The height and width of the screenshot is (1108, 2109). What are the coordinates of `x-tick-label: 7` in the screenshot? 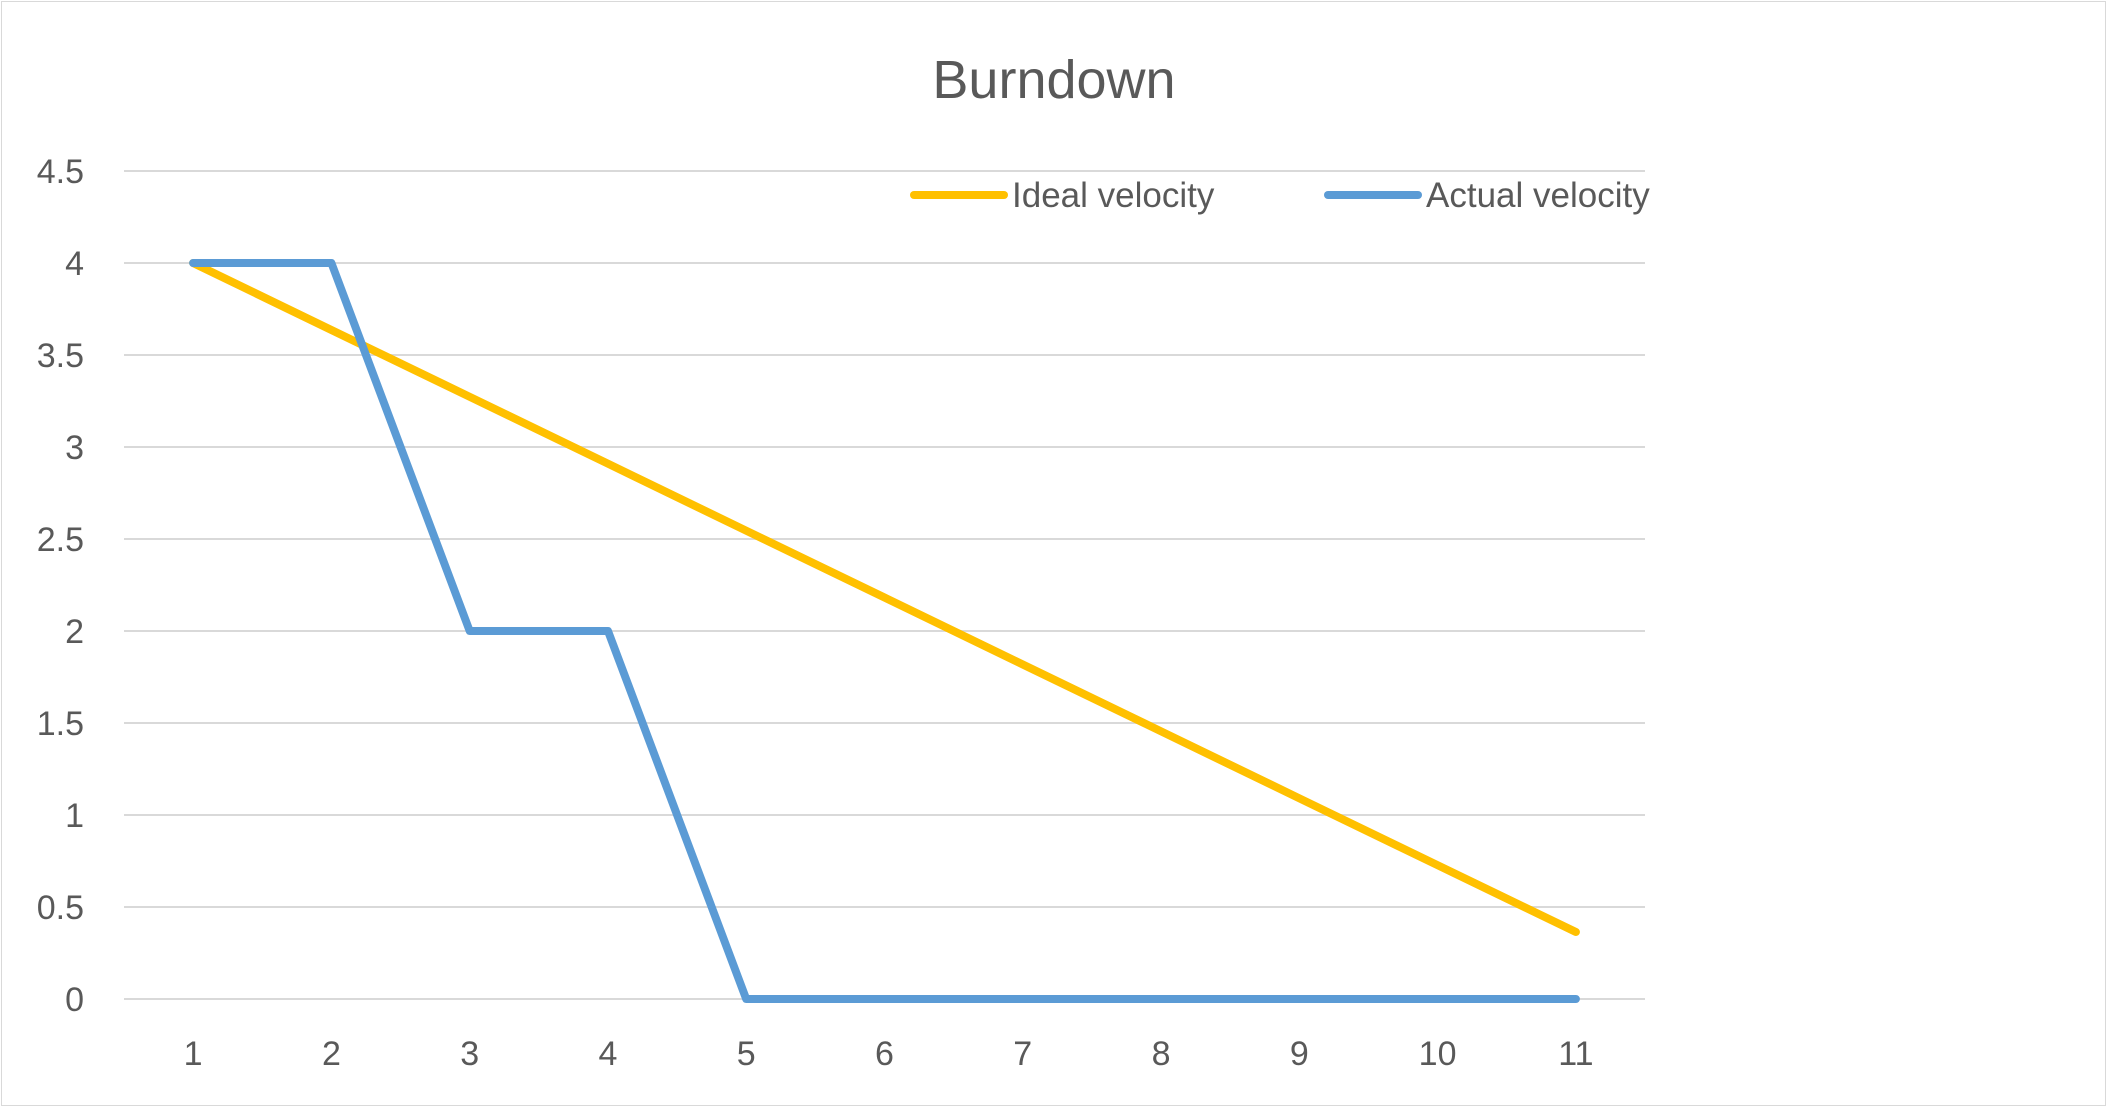 It's located at (1022, 1054).